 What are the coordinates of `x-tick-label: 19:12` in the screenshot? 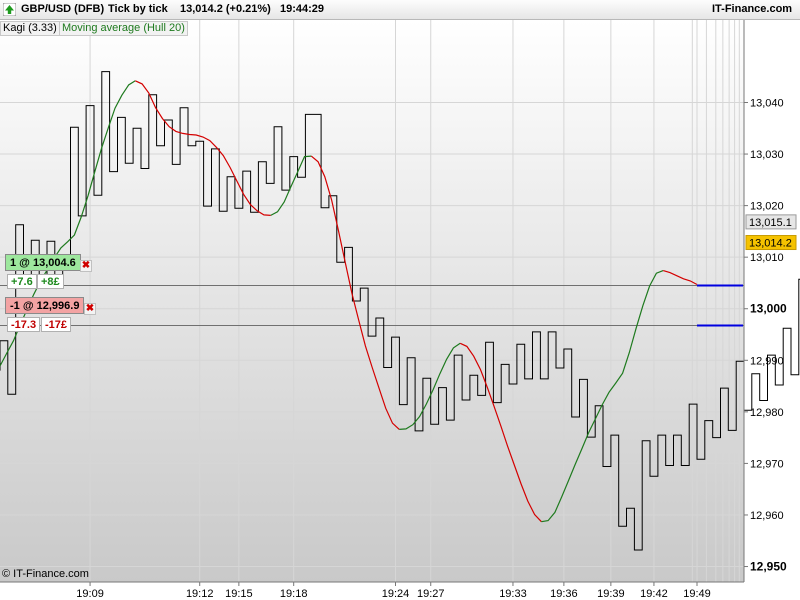 It's located at (200, 594).